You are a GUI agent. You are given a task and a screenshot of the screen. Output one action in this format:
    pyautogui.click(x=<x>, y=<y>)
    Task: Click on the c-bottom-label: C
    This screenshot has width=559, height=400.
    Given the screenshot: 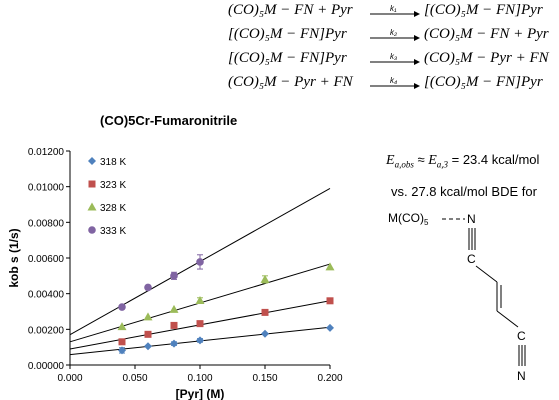 What is the action you would take?
    pyautogui.click(x=521, y=336)
    